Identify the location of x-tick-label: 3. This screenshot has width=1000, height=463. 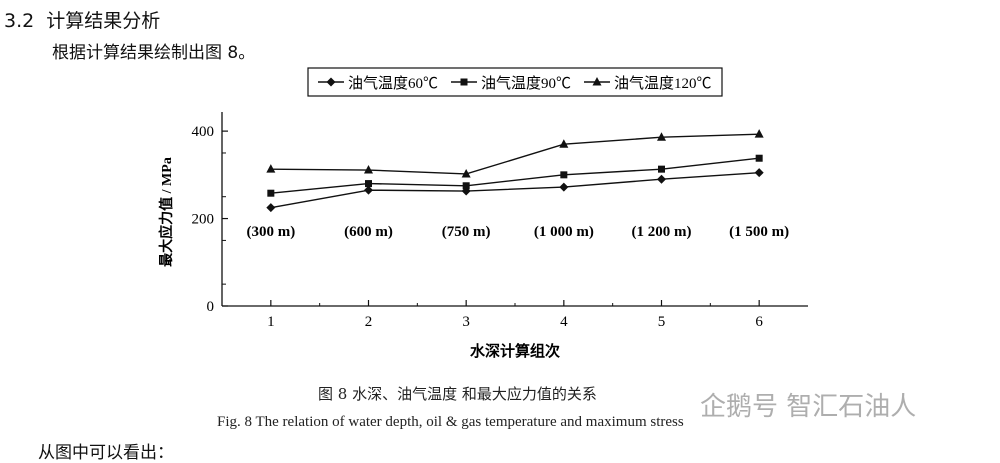
(466, 322).